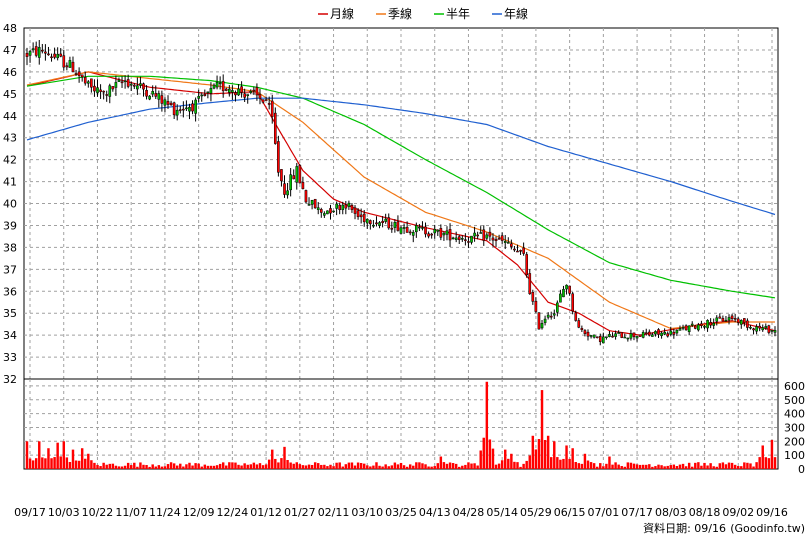 The image size is (808, 544). I want to click on legend-label-0: 月線, so click(342, 13).